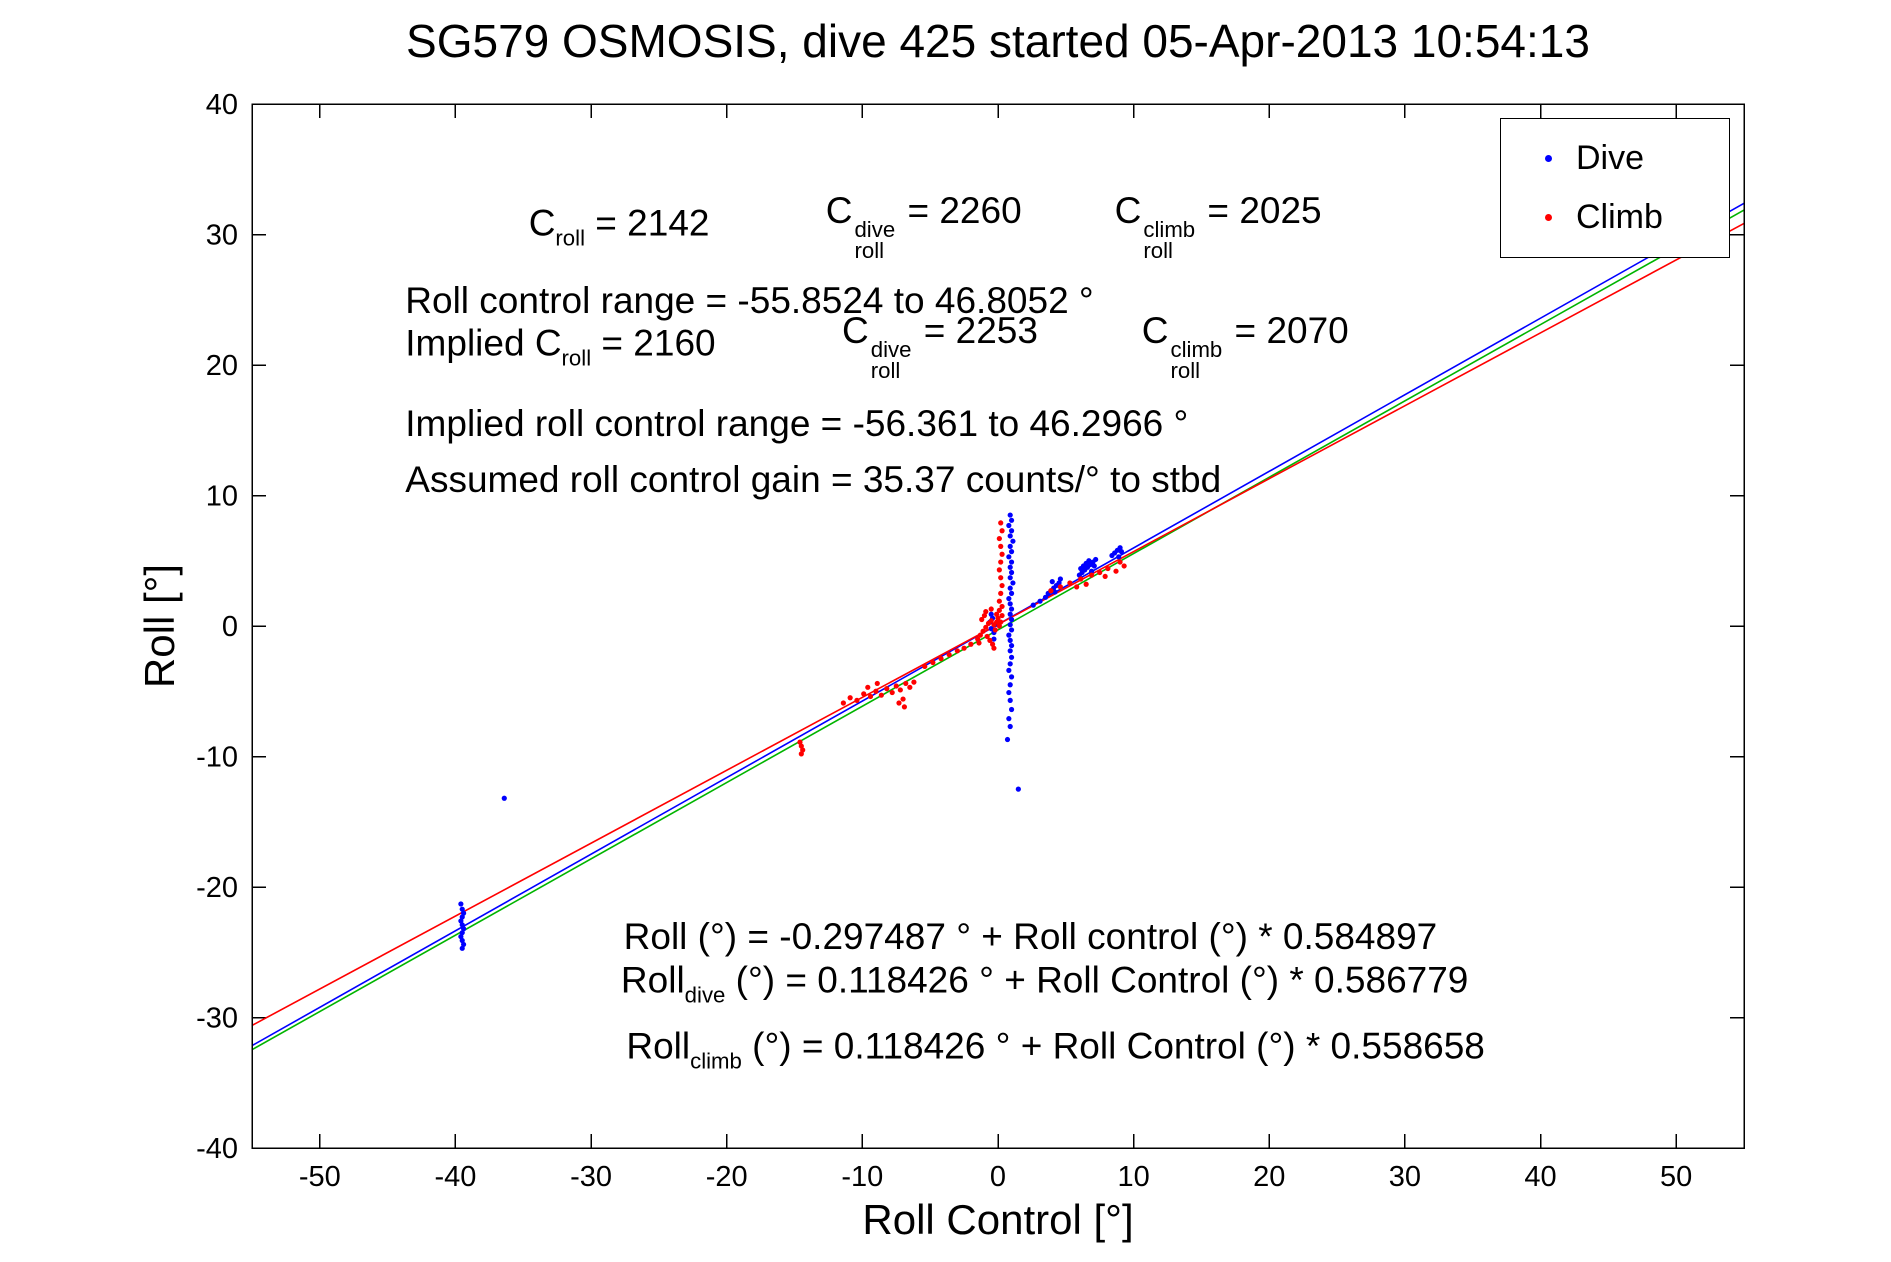 Image resolution: width=1891 pixels, height=1262 pixels. What do you see at coordinates (727, 1177) in the screenshot?
I see `x-tick-label: -20` at bounding box center [727, 1177].